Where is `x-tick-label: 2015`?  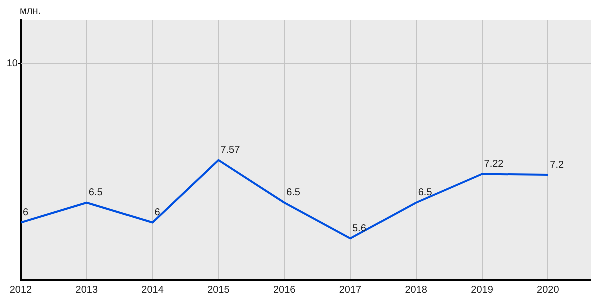 x-tick-label: 2015 is located at coordinates (219, 290).